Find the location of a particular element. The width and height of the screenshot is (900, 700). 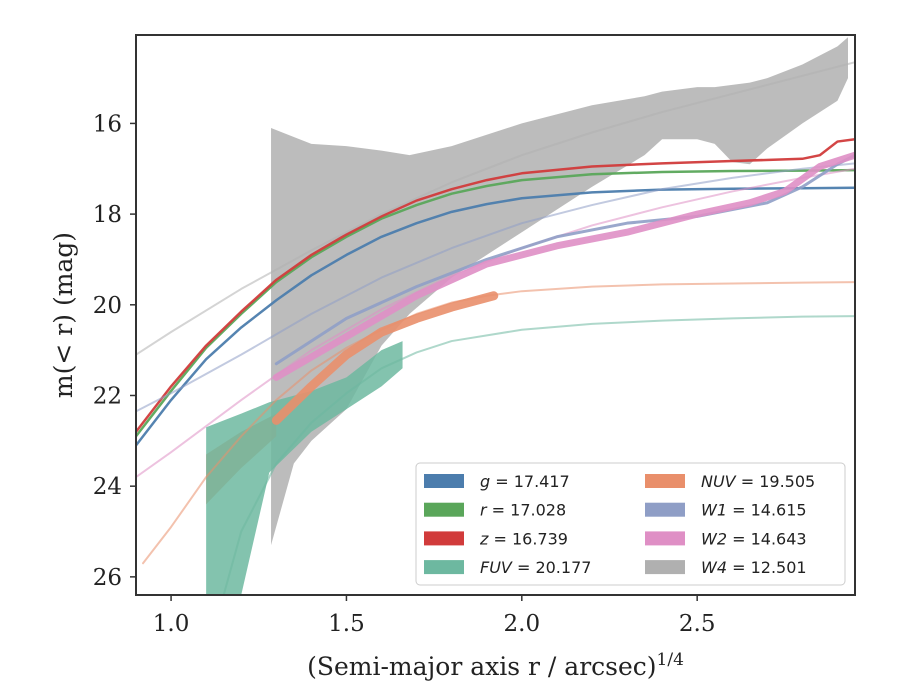

legend-item-w1: W1 = 14.615 is located at coordinates (726, 510).